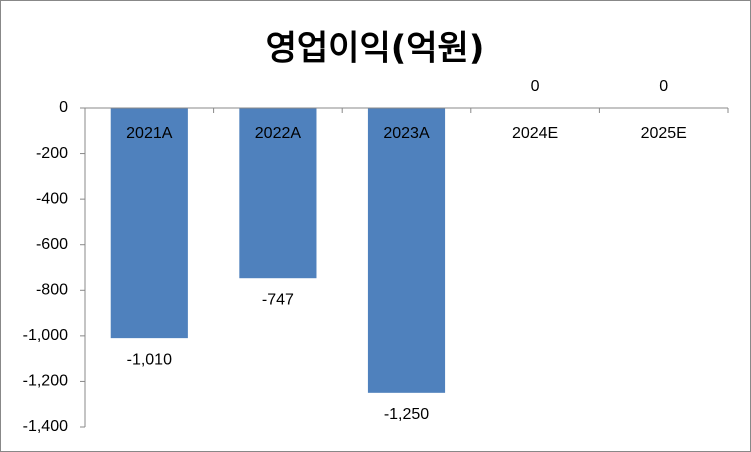 This screenshot has height=452, width=751. Describe the element at coordinates (406, 133) in the screenshot. I see `x-tick-label: 2023A` at that location.